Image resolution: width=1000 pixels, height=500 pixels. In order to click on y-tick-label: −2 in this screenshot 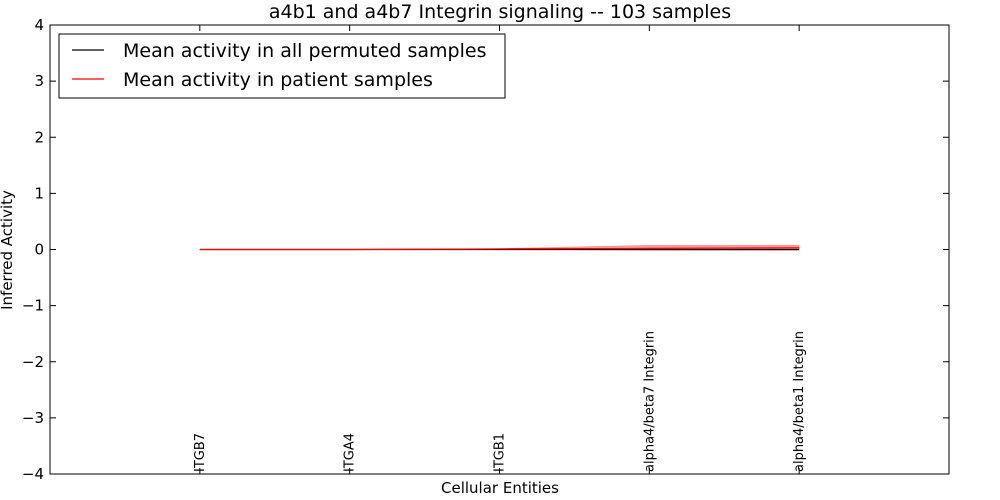, I will do `click(33, 362)`.